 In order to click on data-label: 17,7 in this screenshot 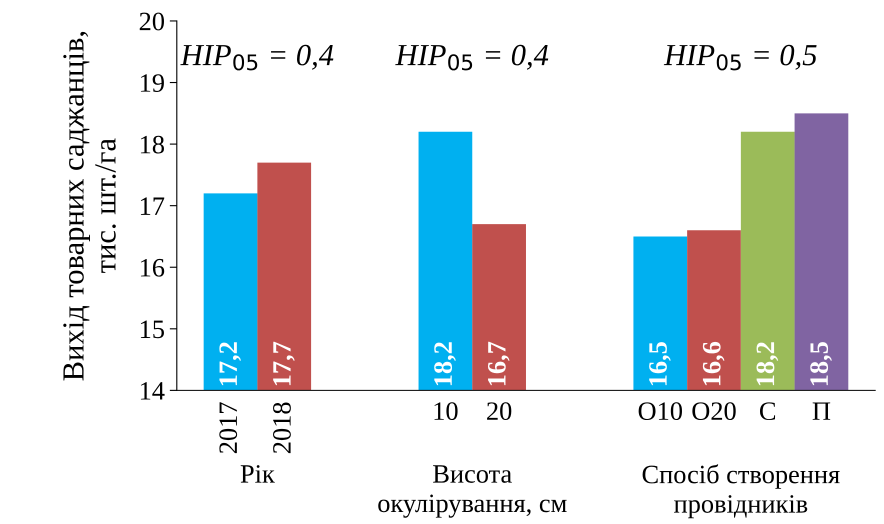, I will do `click(284, 364)`.